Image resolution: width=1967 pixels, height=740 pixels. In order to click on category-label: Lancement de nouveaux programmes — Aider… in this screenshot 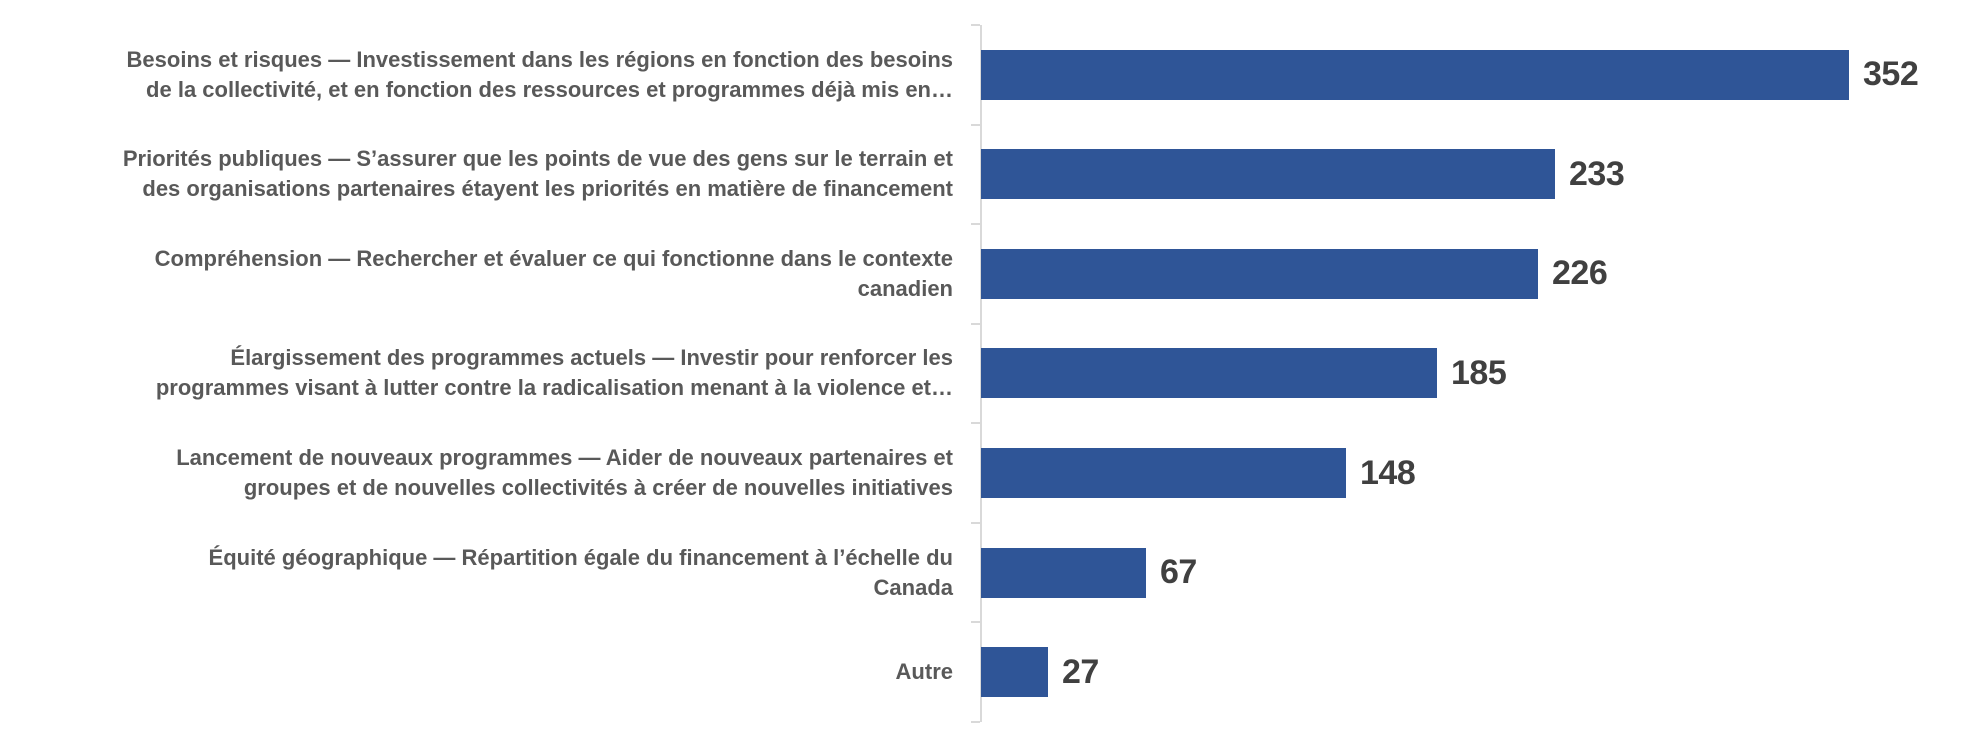, I will do `click(564, 473)`.